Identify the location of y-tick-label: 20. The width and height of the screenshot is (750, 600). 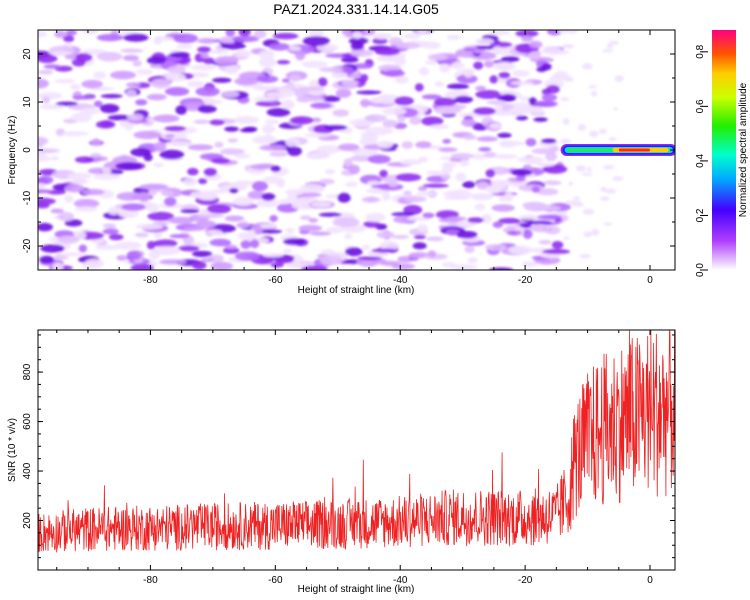
(27, 54).